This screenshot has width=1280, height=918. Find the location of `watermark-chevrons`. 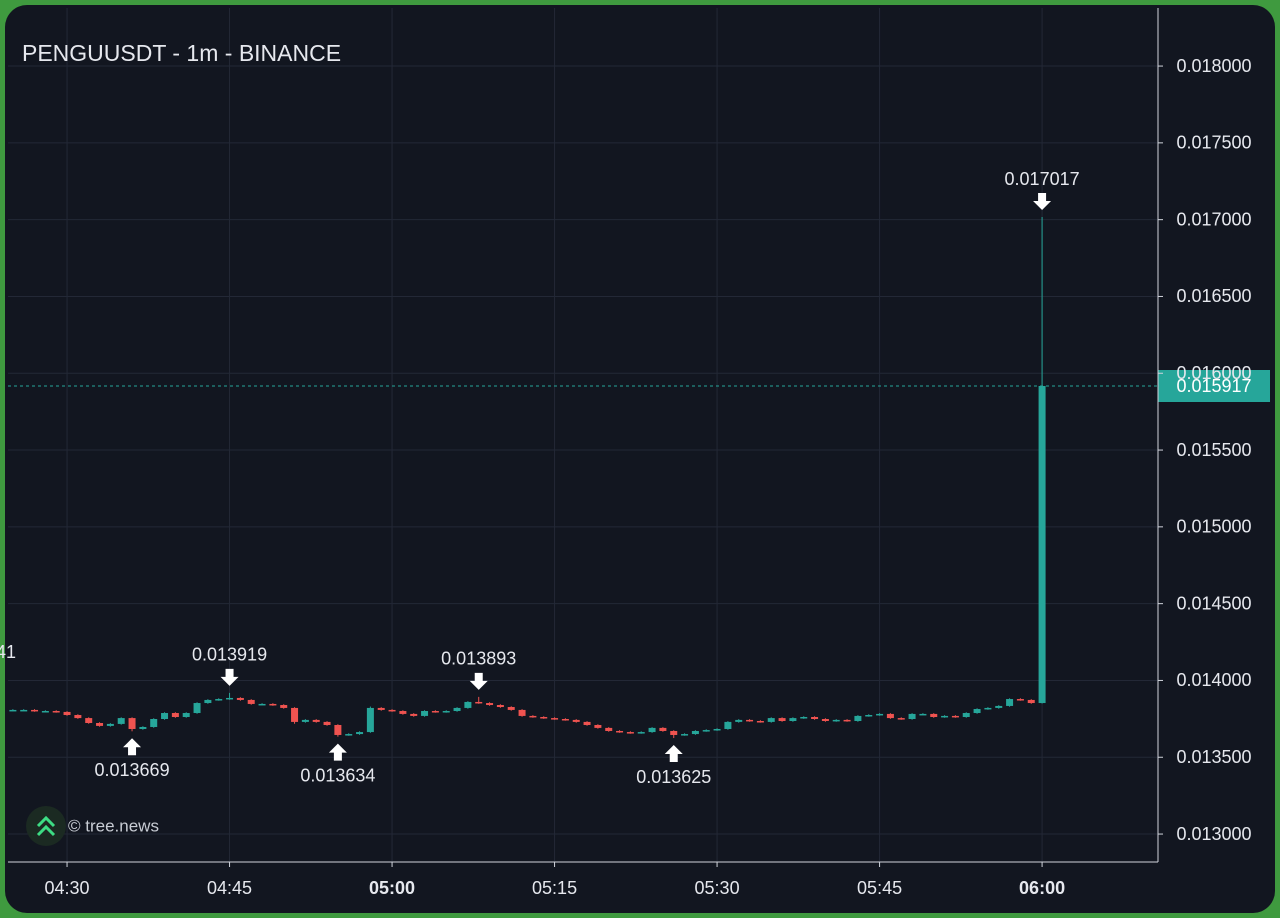

watermark-chevrons is located at coordinates (46, 826).